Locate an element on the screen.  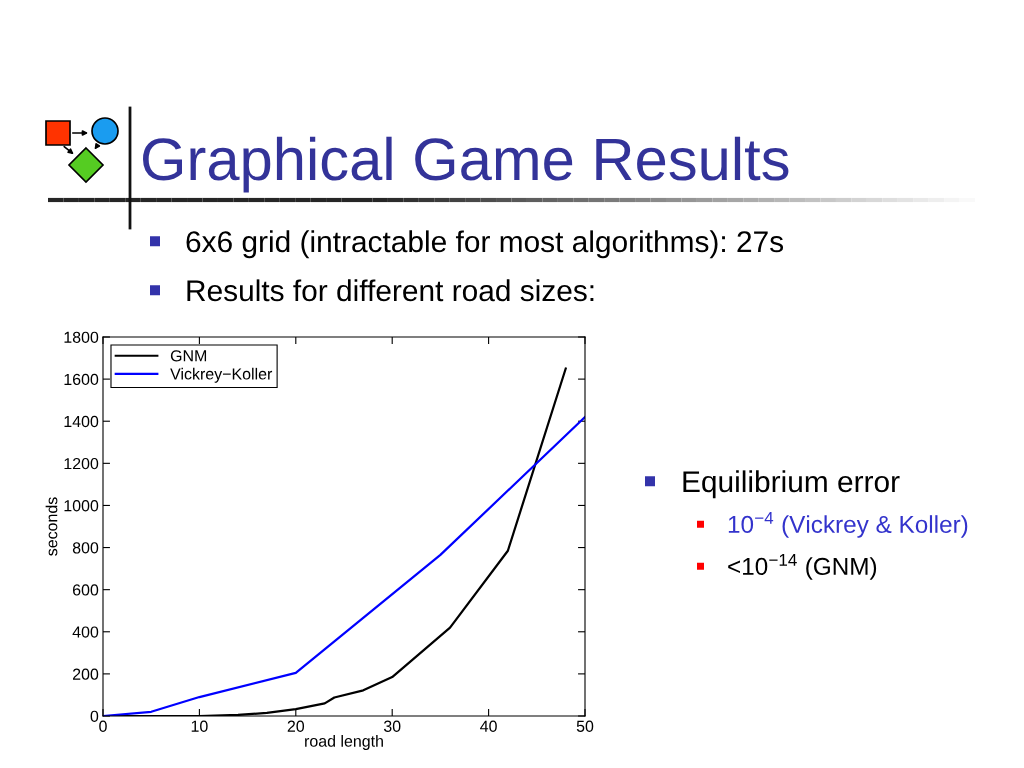
y-tick-label: 0 is located at coordinates (94, 716).